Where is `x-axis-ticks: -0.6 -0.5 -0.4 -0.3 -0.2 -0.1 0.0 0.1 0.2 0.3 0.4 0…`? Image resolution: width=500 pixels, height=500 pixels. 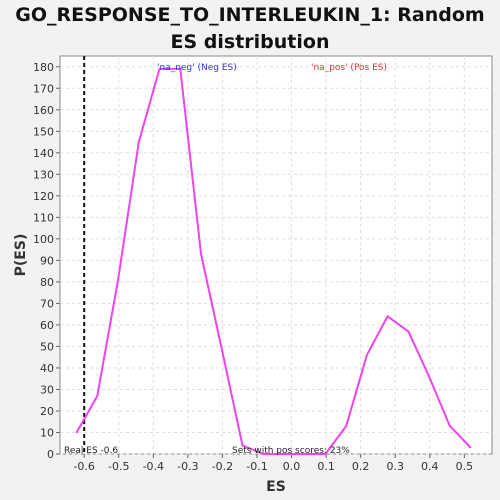 x-axis-ticks: -0.6 -0.5 -0.4 -0.3 -0.2 -0.1 0.0 0.1 0.2 0.3 0.4 0… is located at coordinates (273, 463).